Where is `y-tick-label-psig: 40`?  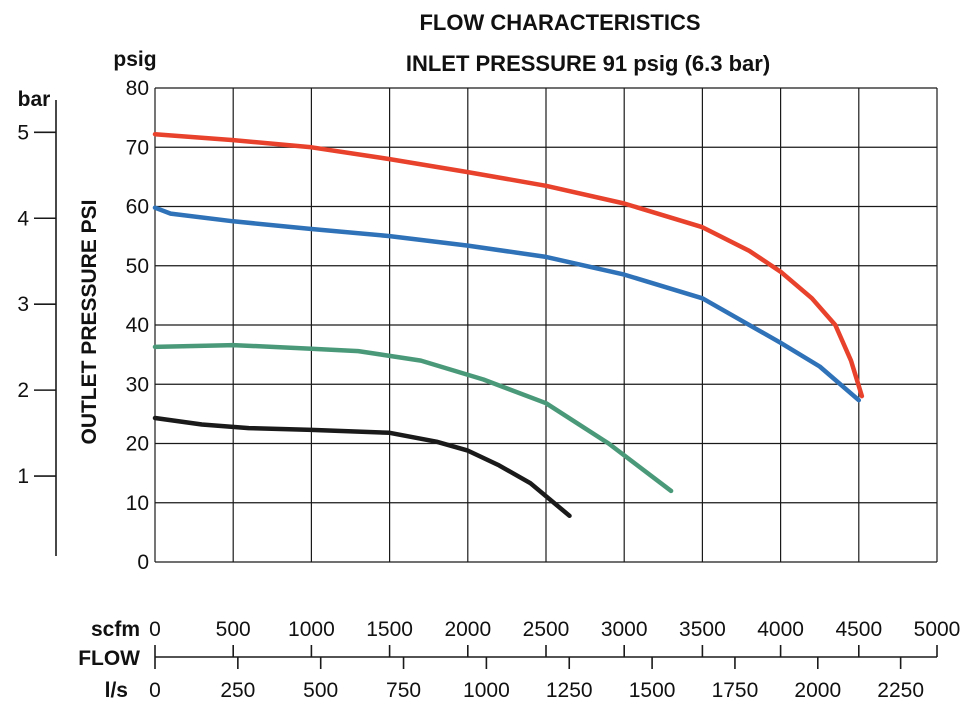 y-tick-label-psig: 40 is located at coordinates (137, 325).